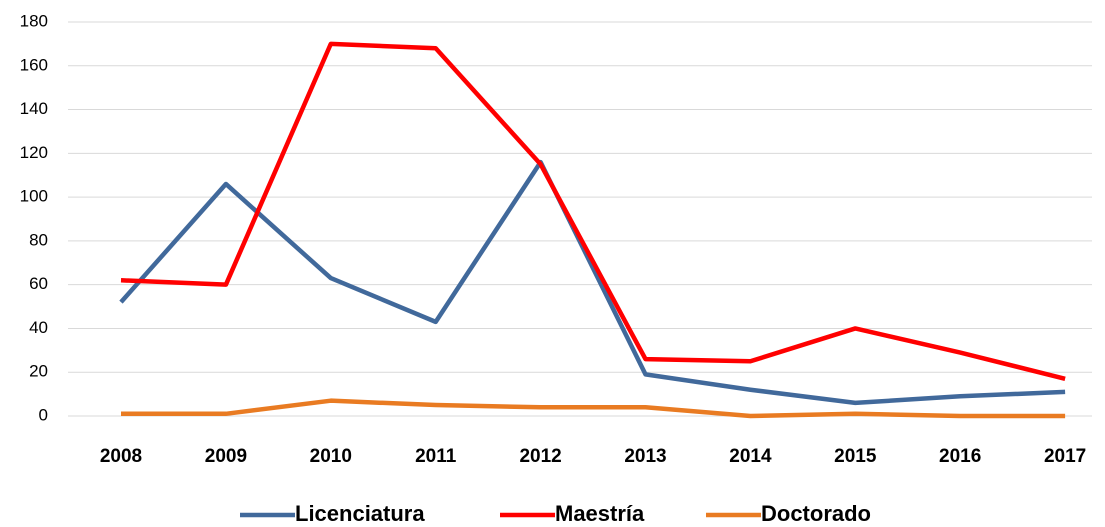  What do you see at coordinates (34, 152) in the screenshot?
I see `y-tick-label: 120` at bounding box center [34, 152].